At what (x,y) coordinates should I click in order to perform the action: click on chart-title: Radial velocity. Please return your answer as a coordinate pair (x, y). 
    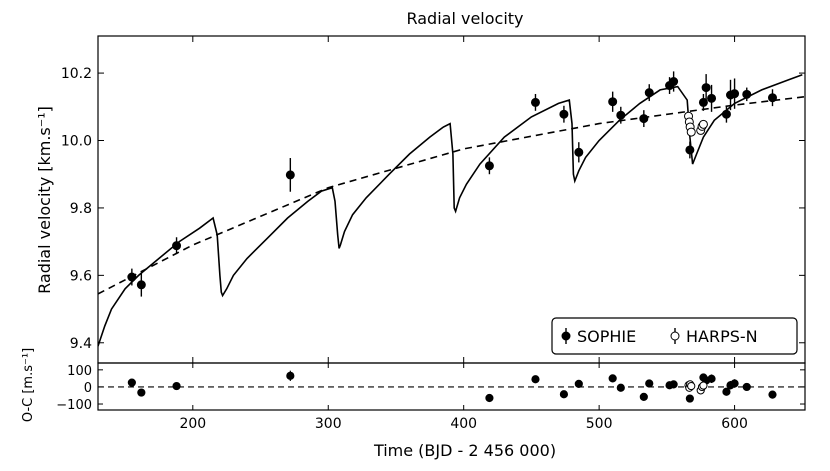
    Looking at the image, I should click on (464, 18).